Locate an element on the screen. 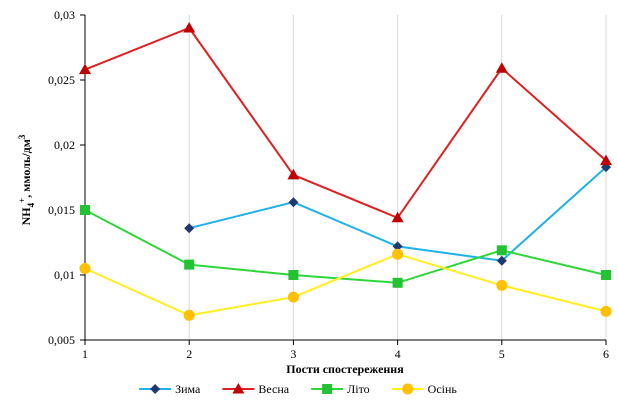  y-tick-label: 0,01 is located at coordinates (64, 275).